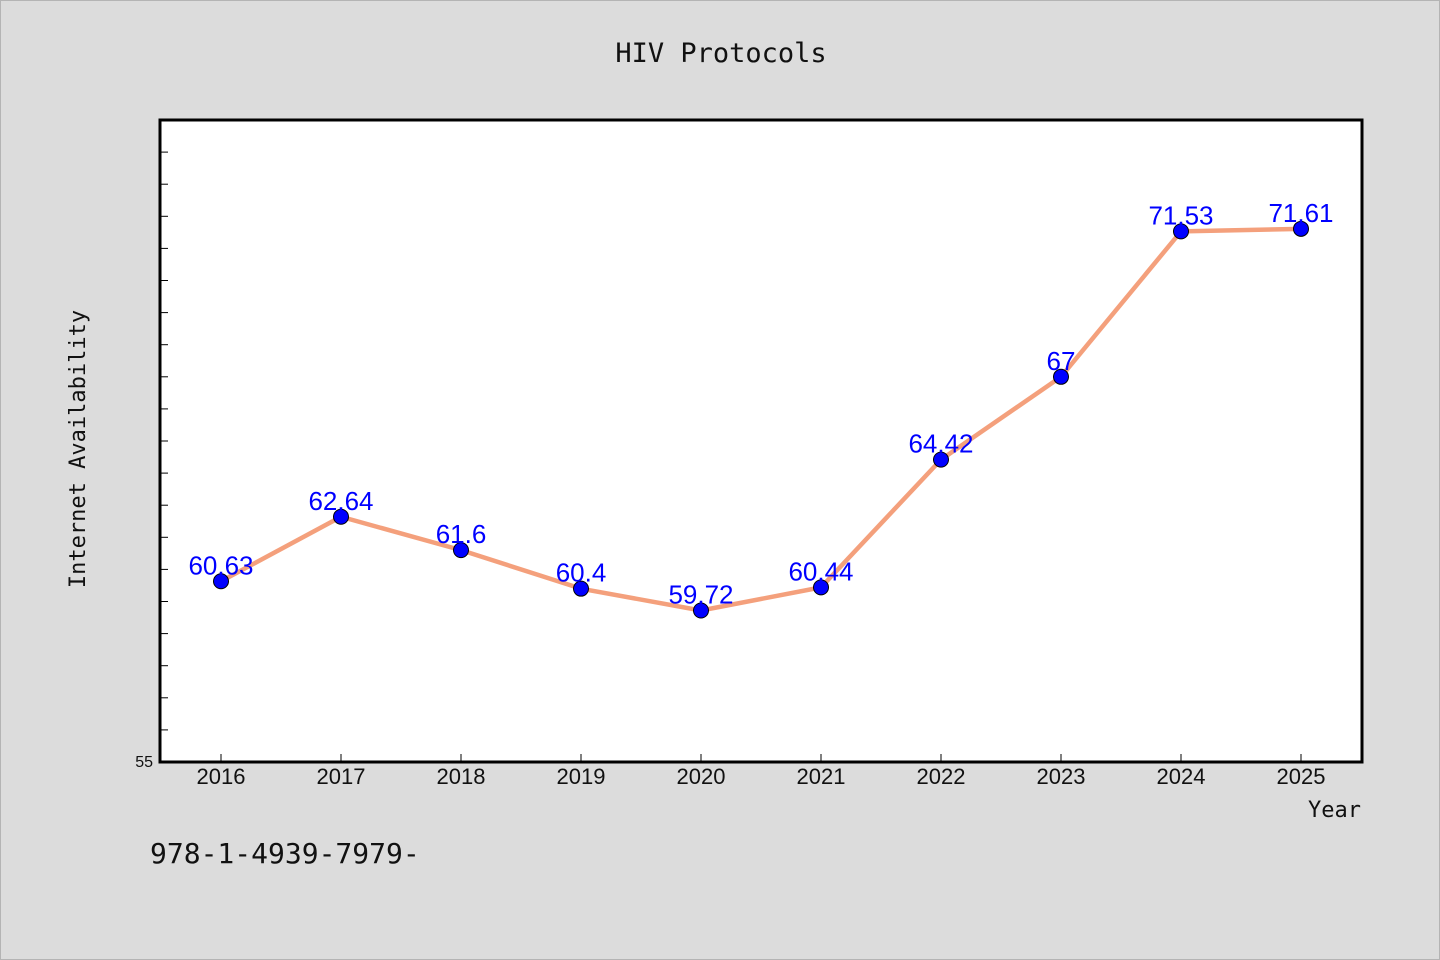 The height and width of the screenshot is (960, 1440). Describe the element at coordinates (1301, 776) in the screenshot. I see `x-tick-label: 2025` at that location.